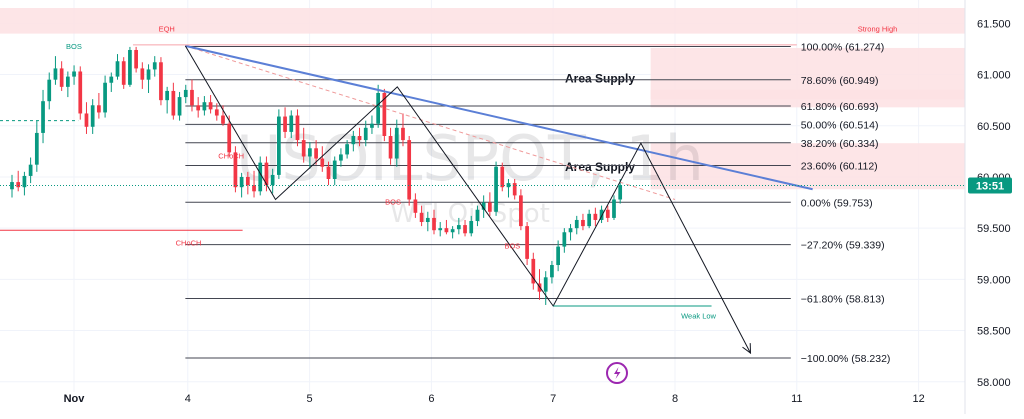 This screenshot has height=419, width=1024. I want to click on time-tick-label: 5, so click(310, 399).